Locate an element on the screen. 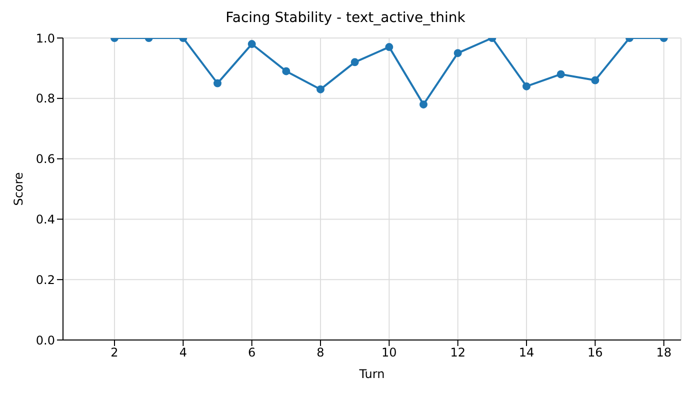 The height and width of the screenshot is (393, 691). y-axis-title: Score is located at coordinates (18, 189).